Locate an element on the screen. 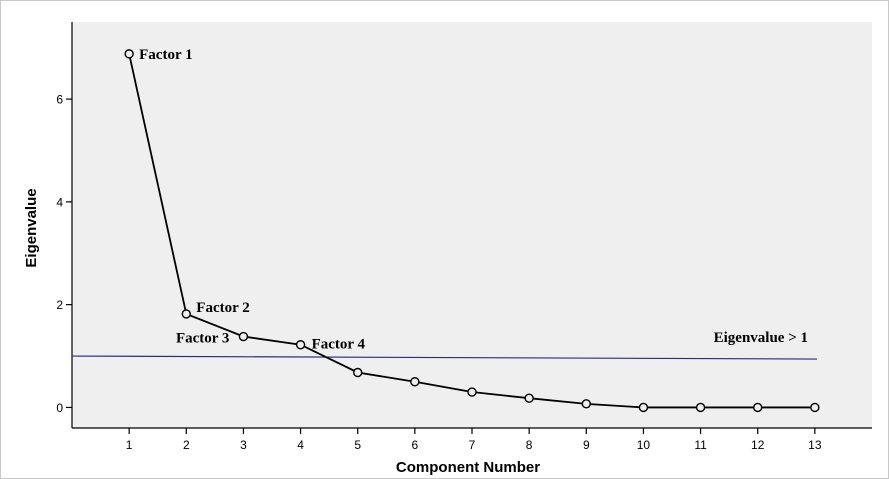 Image resolution: width=889 pixels, height=479 pixels. x-tick-label: 2 is located at coordinates (186, 445).